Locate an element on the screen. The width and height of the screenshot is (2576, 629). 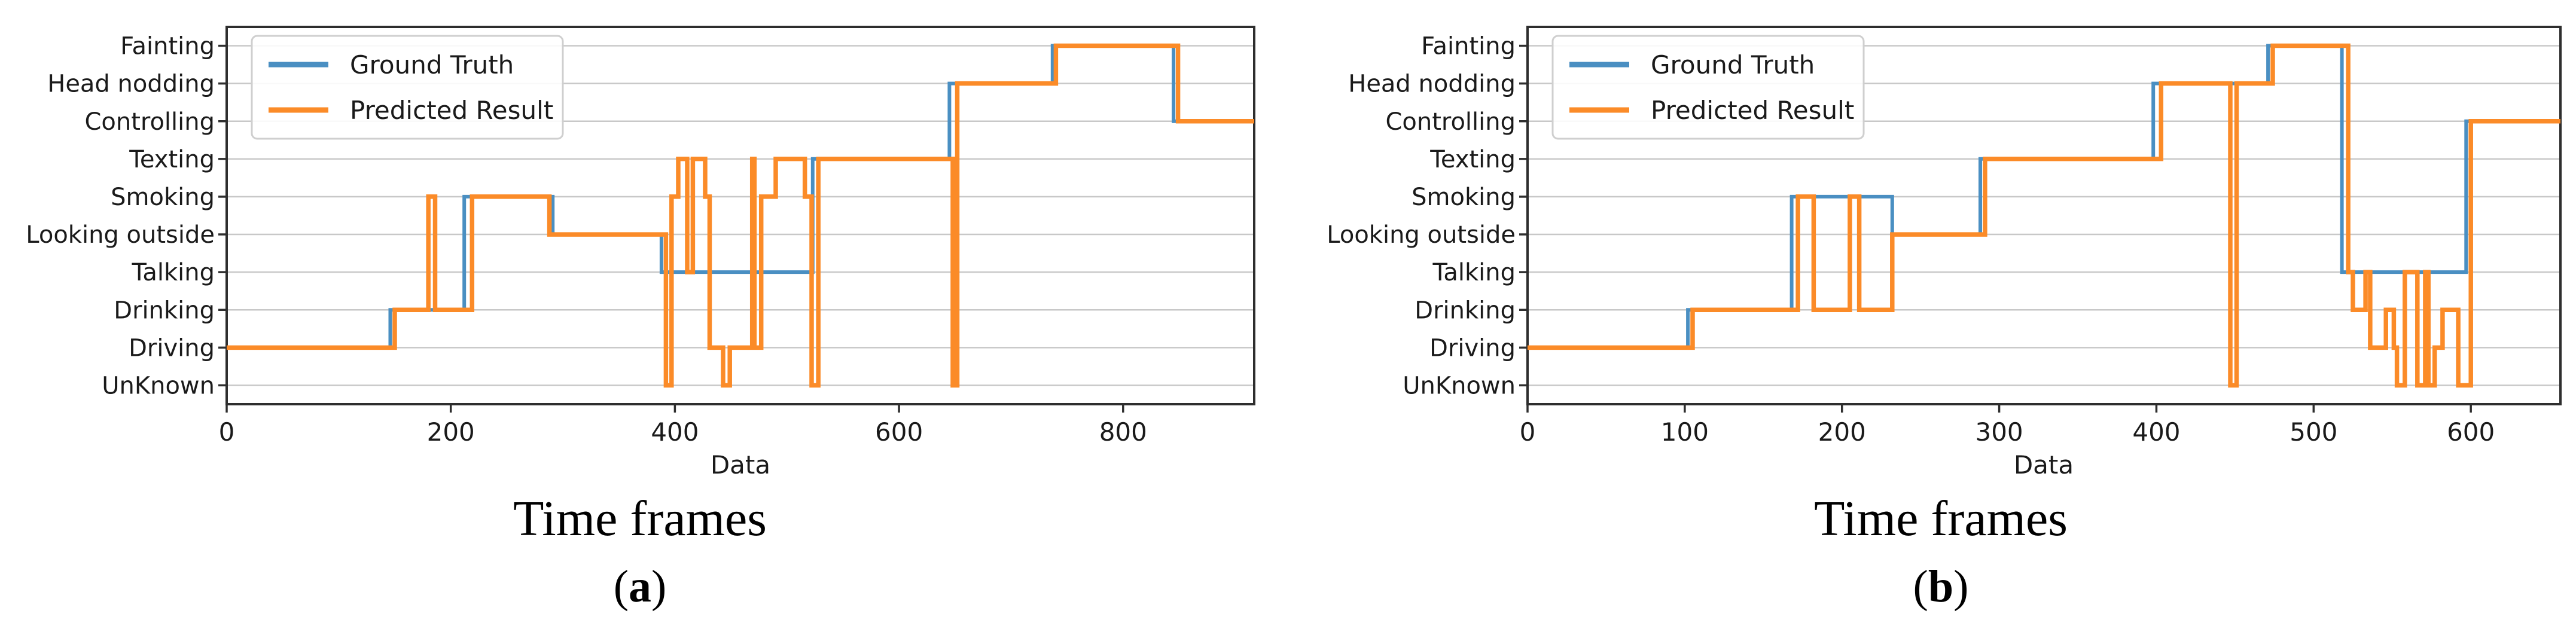
x-tick-label: 300 is located at coordinates (1999, 432).